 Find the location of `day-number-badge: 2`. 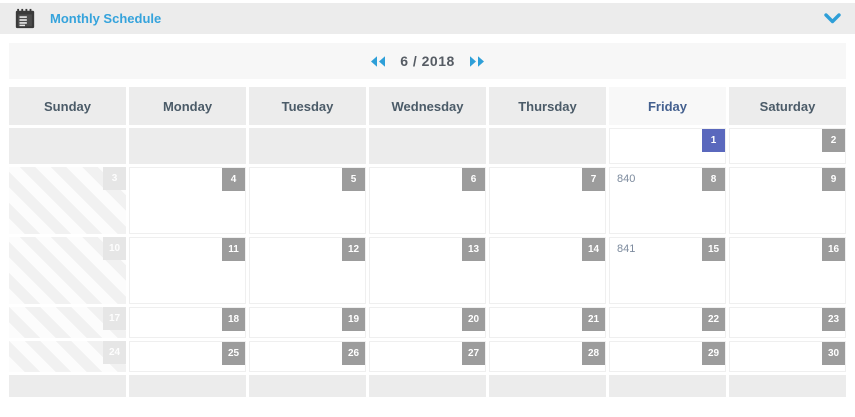

day-number-badge: 2 is located at coordinates (833, 140).